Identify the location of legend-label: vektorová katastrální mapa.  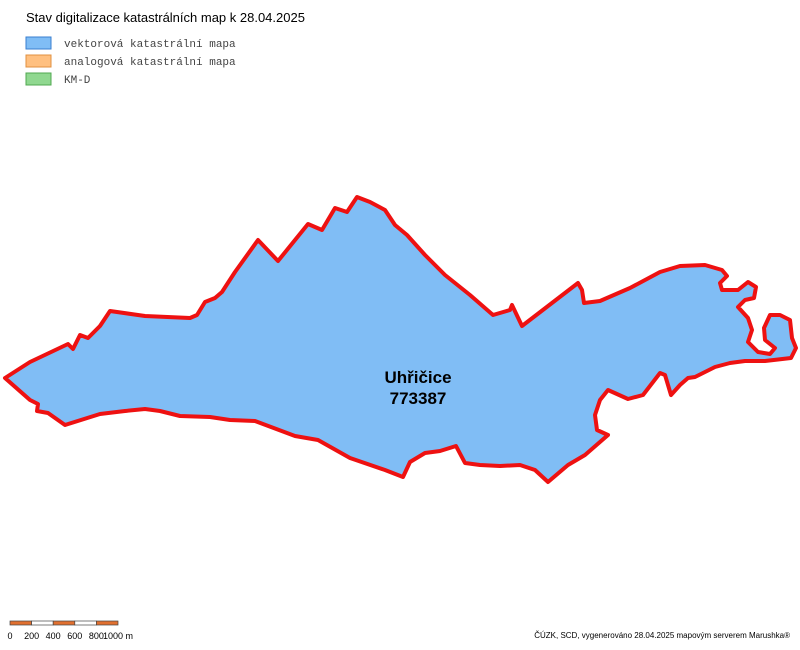
(150, 45).